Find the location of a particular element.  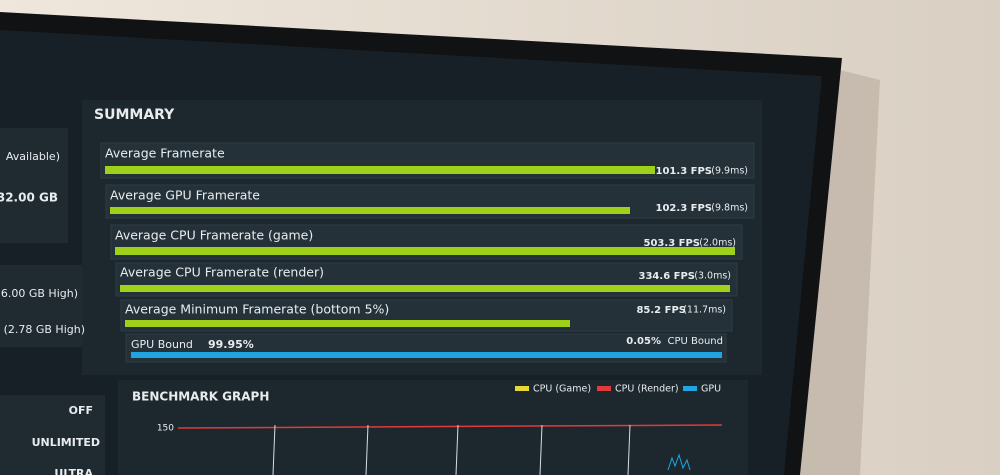

row-ms: (2.0ms) is located at coordinates (717, 243).